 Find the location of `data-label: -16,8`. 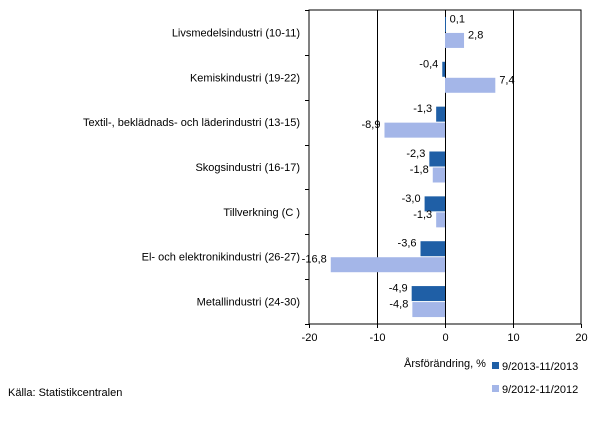

data-label: -16,8 is located at coordinates (314, 260).